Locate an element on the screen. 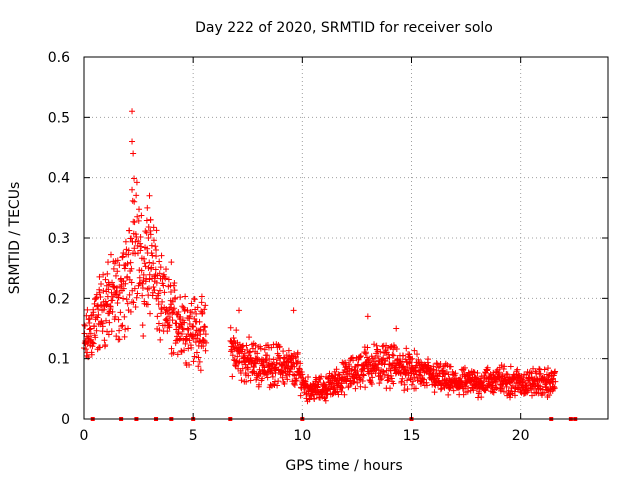  x-tick-label: 20 is located at coordinates (521, 436).